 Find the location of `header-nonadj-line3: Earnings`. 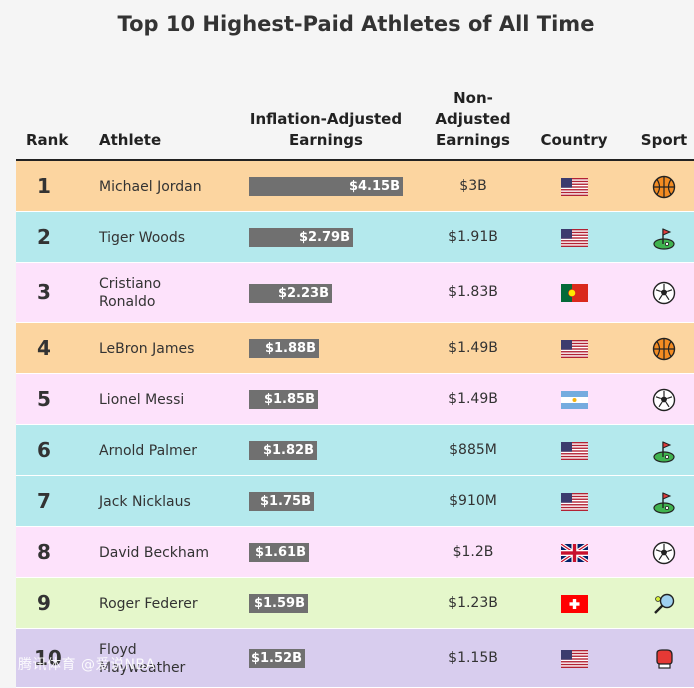

header-nonadj-line3: Earnings is located at coordinates (473, 140).